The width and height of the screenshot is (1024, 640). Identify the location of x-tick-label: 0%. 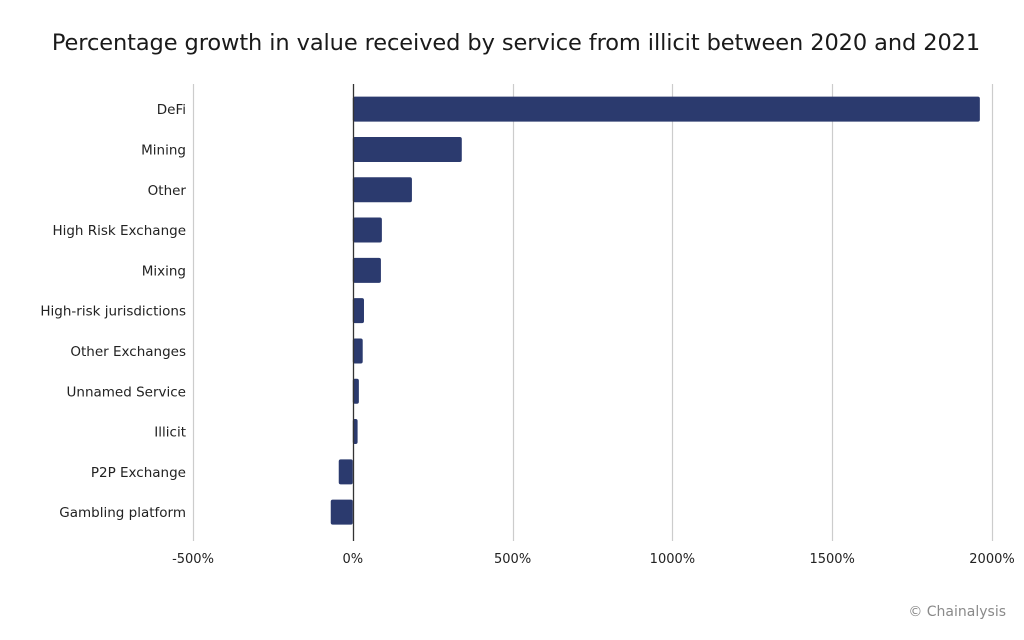
(352, 559).